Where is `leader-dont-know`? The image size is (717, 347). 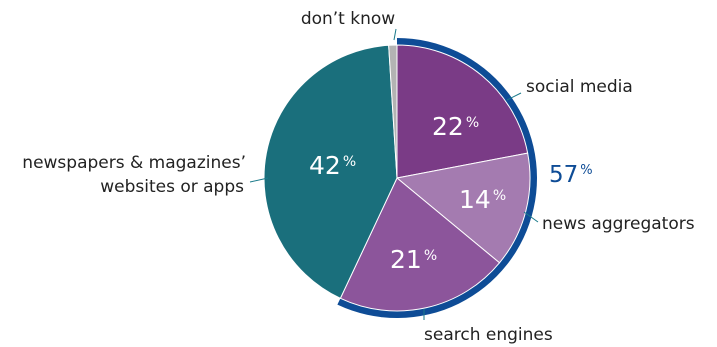 leader-dont-know is located at coordinates (395, 34).